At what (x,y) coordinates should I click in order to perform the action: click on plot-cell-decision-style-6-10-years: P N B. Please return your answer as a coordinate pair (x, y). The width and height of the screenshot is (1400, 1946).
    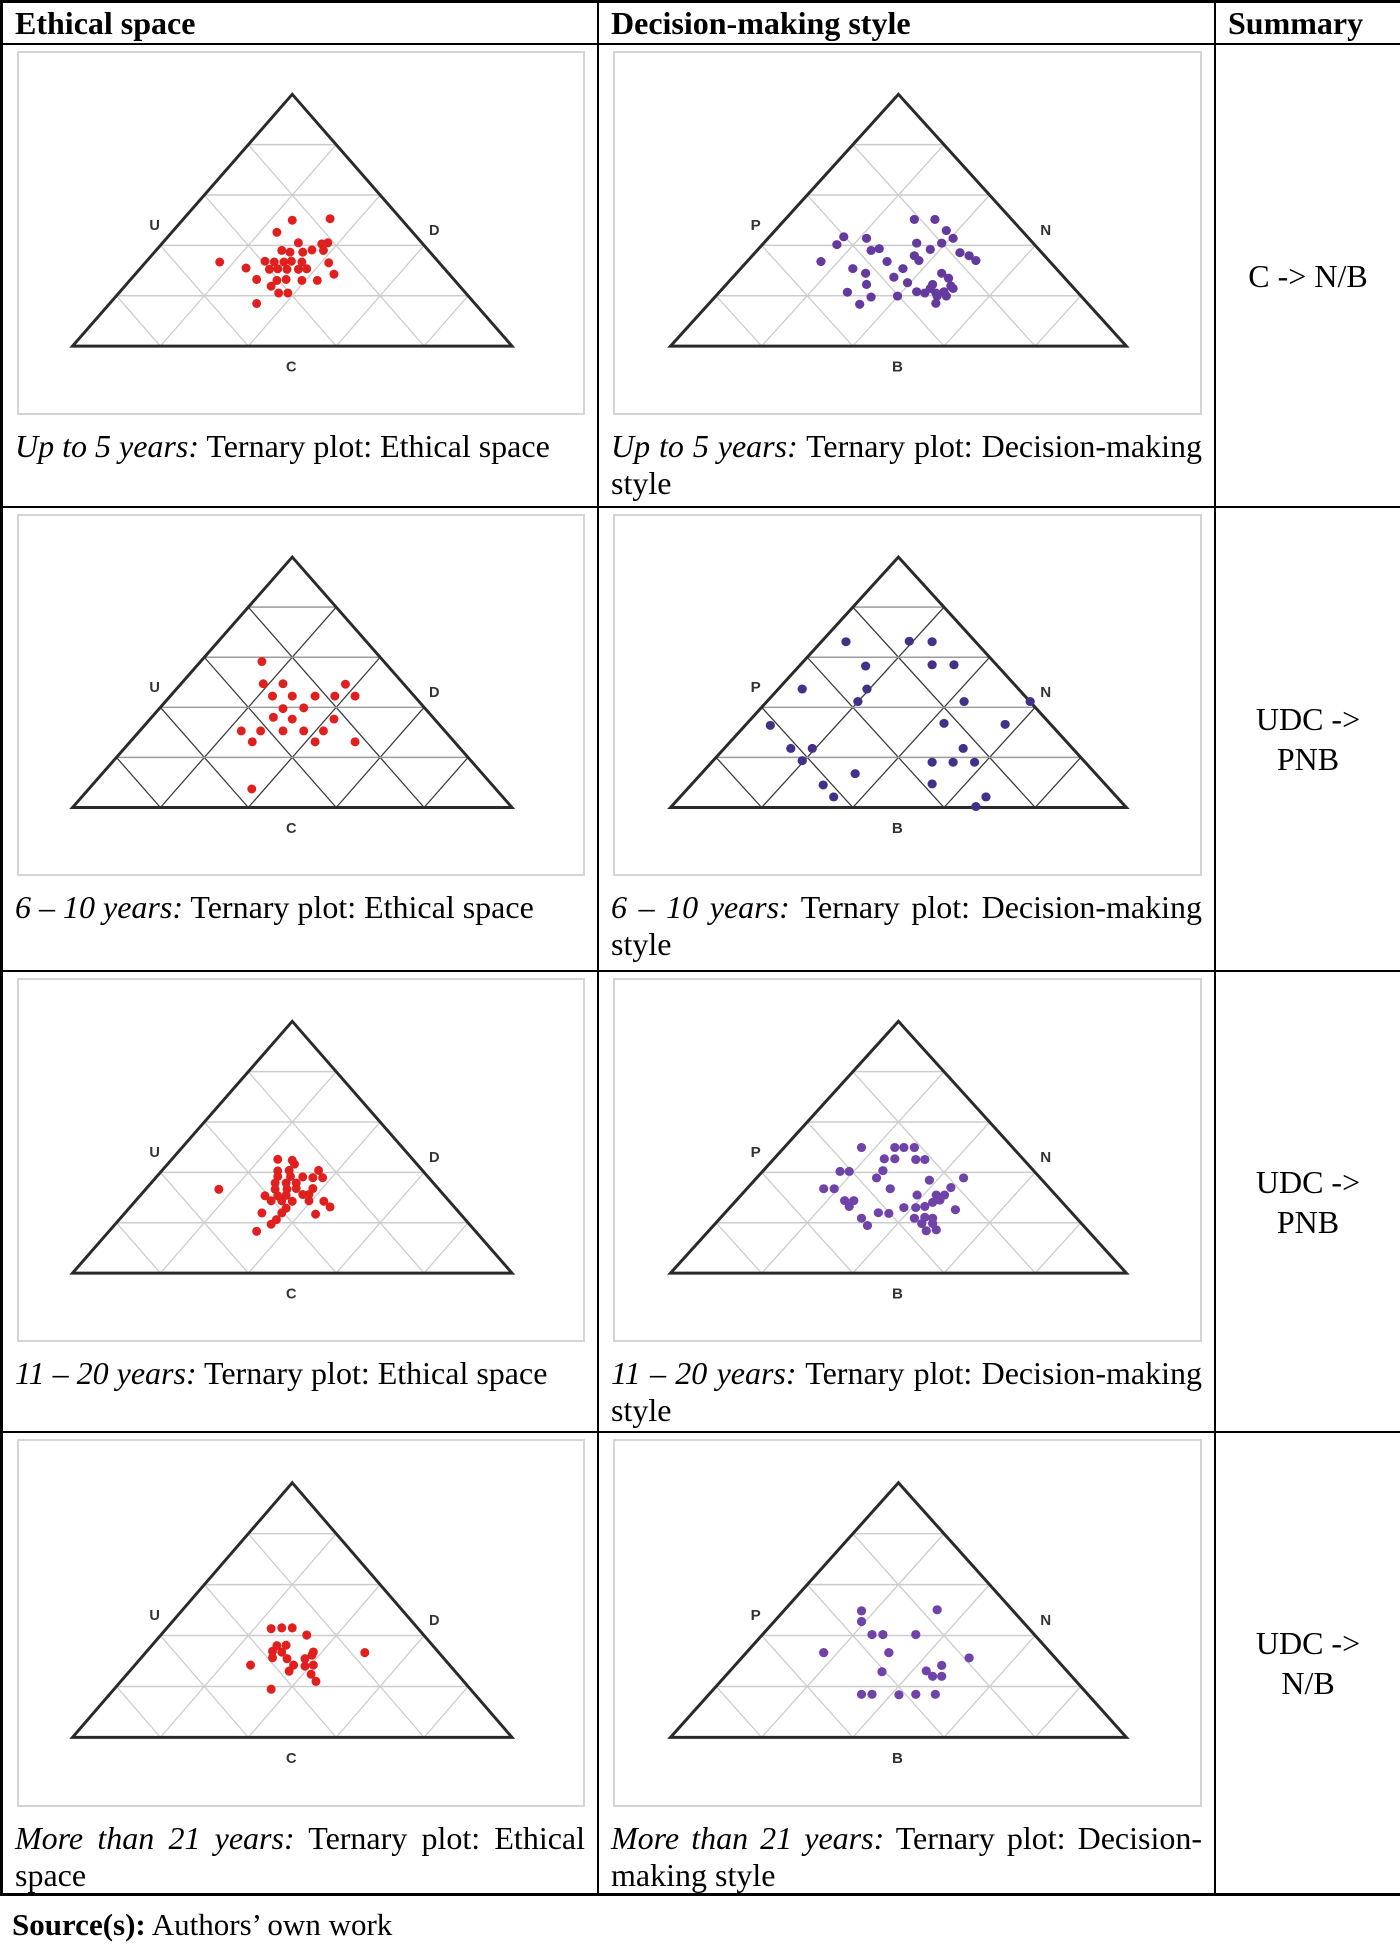
    Looking at the image, I should click on (907, 696).